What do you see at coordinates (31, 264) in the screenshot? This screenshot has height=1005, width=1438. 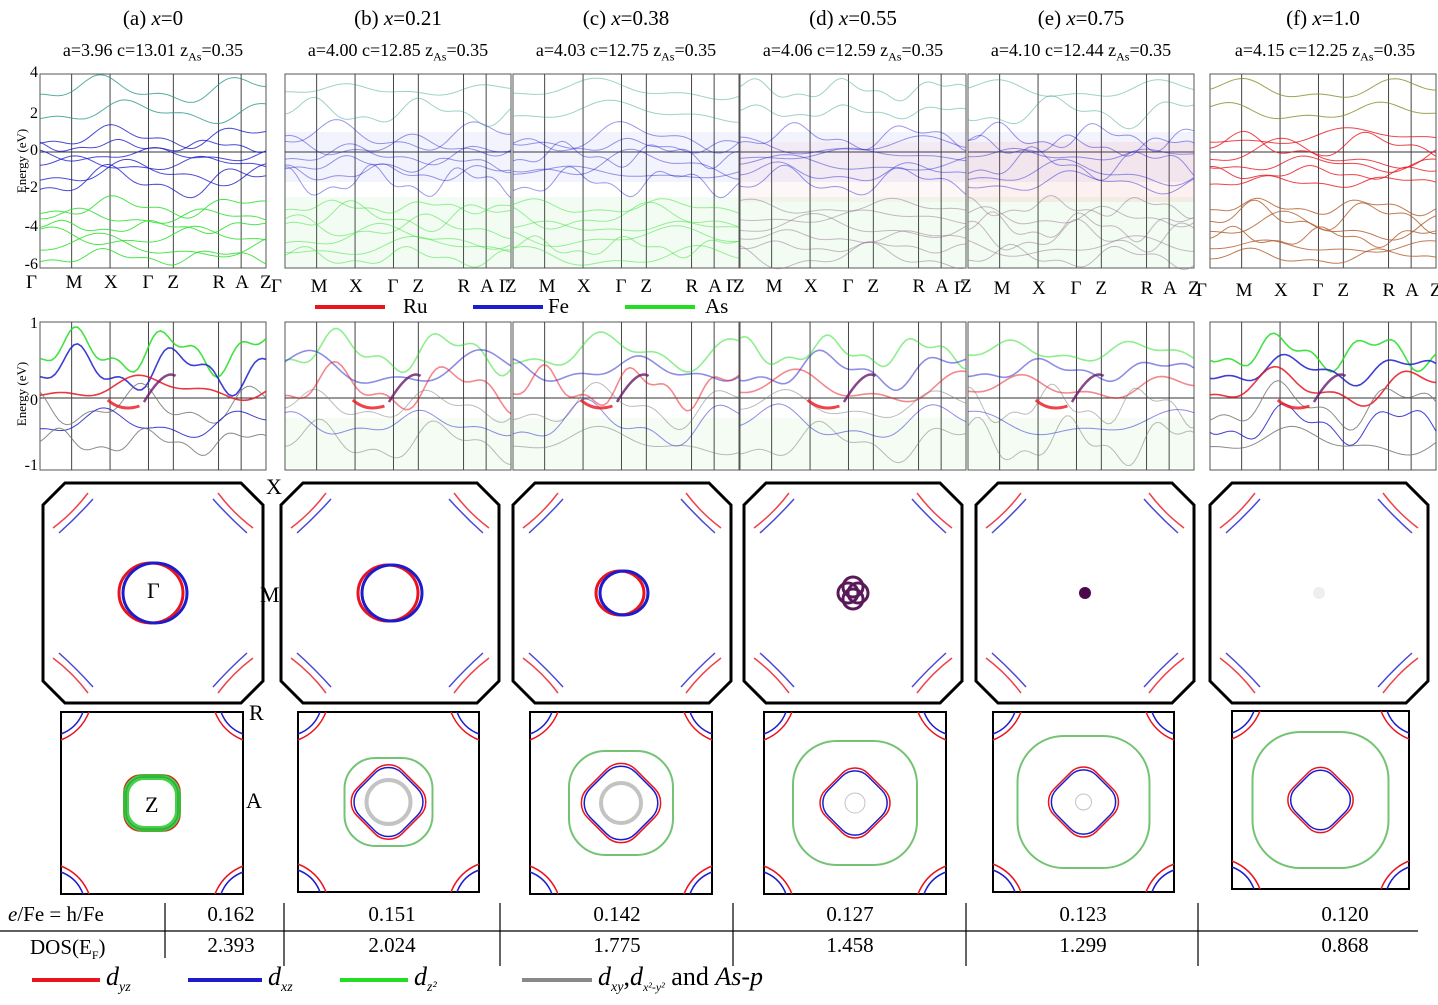 I see `band-ytick: -6` at bounding box center [31, 264].